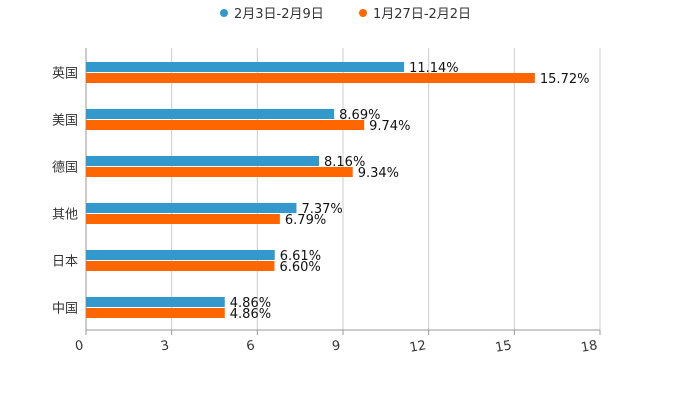 This screenshot has height=400, width=700. Describe the element at coordinates (305, 220) in the screenshot. I see `value-label-3-1: 6.79%` at that location.